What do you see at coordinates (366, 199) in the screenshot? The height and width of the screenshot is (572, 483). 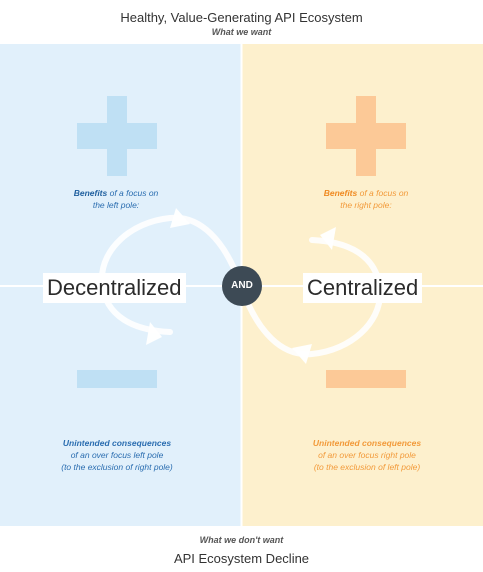 I see `right-benefits-text: Benefits of a focus on the right pole:` at bounding box center [366, 199].